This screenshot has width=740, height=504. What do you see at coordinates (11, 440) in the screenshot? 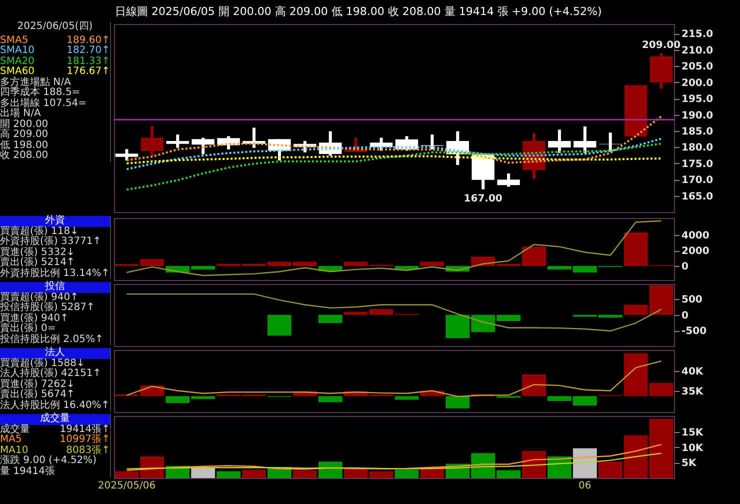
I see `text: MA5` at bounding box center [11, 440].